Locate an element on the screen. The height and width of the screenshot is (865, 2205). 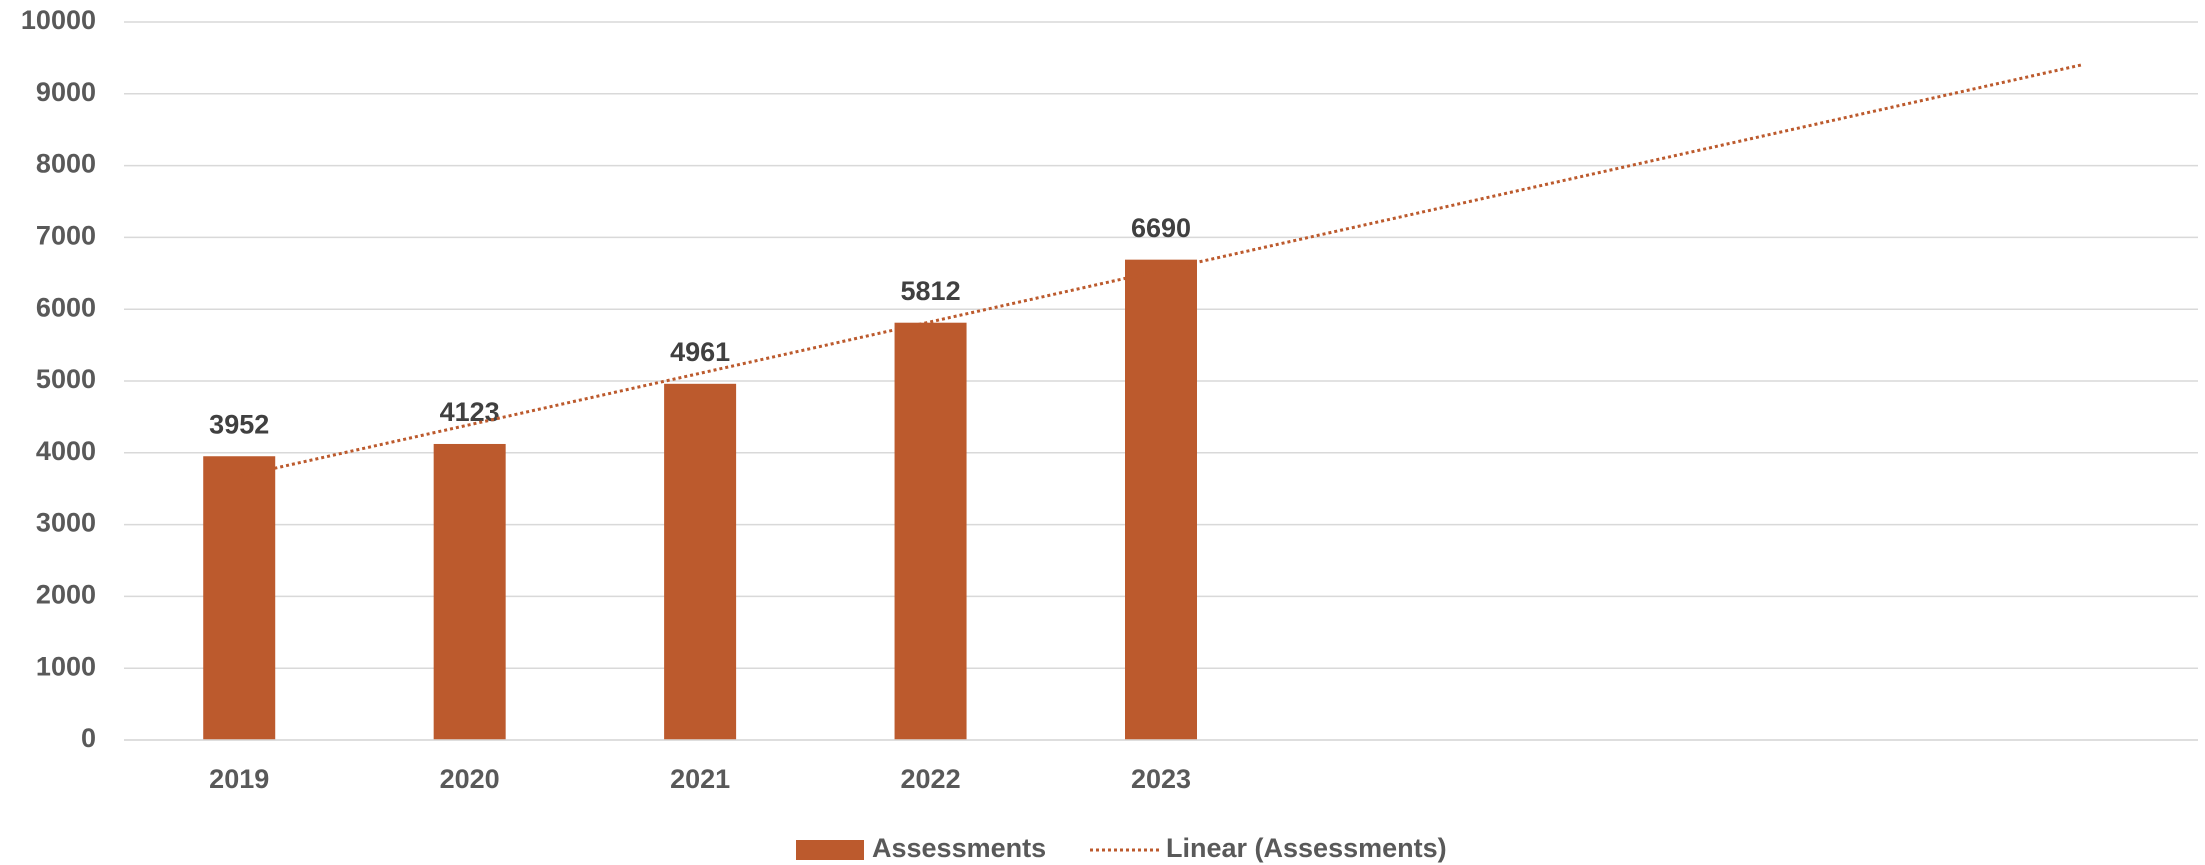
y-tick-label: 1000 is located at coordinates (66, 666).